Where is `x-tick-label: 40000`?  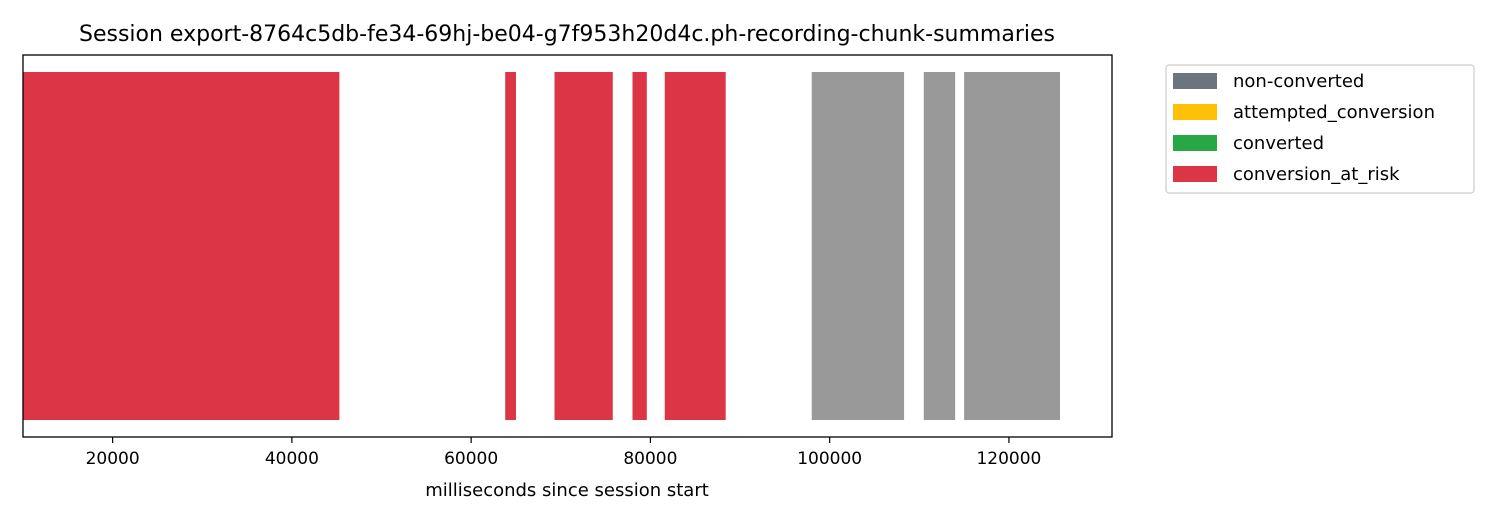
x-tick-label: 40000 is located at coordinates (292, 459).